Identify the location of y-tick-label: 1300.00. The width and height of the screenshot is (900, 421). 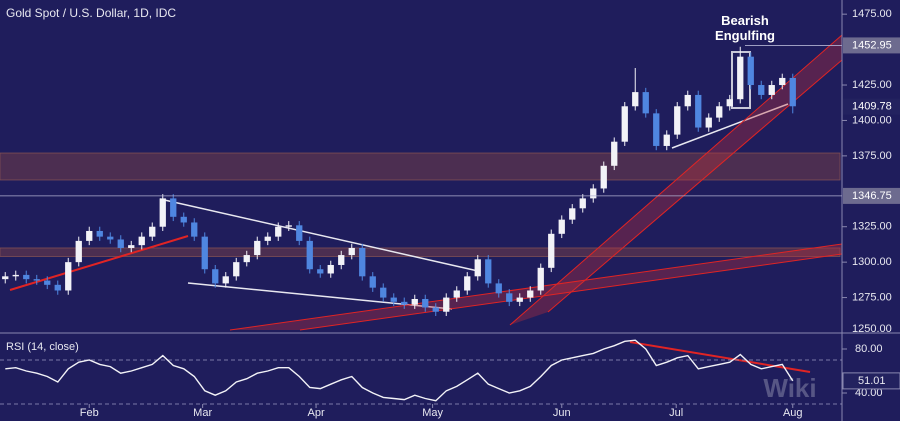
(872, 262).